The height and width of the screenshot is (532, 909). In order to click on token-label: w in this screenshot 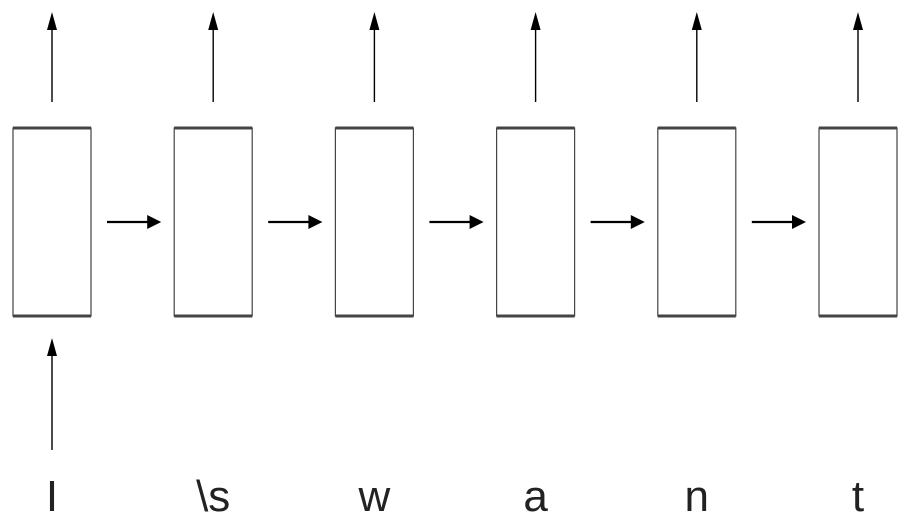, I will do `click(374, 496)`.